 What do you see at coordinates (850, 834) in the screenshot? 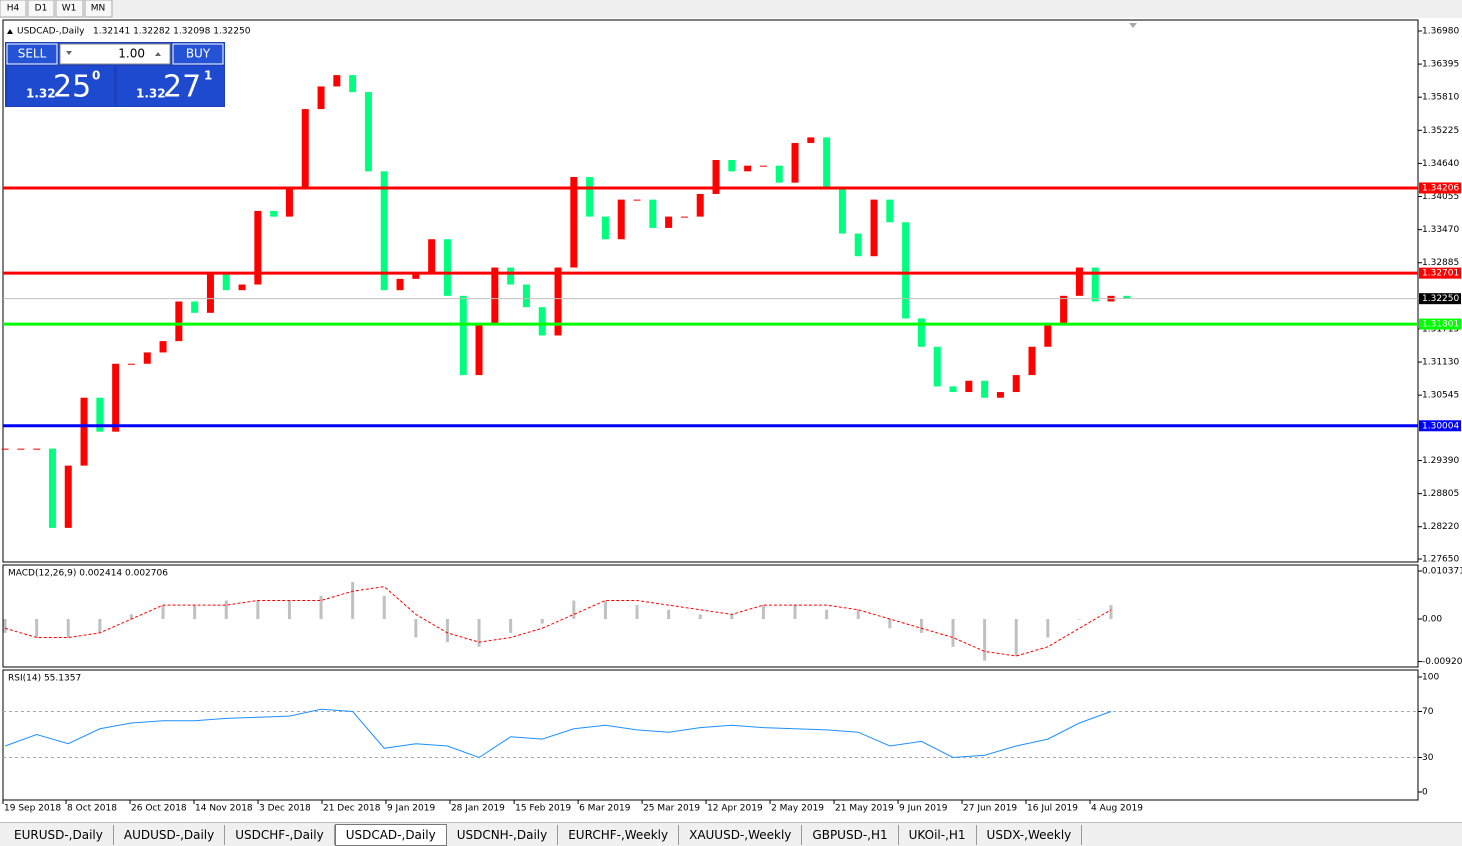
I see `chart-tab: GBPUSD-,H1` at bounding box center [850, 834].